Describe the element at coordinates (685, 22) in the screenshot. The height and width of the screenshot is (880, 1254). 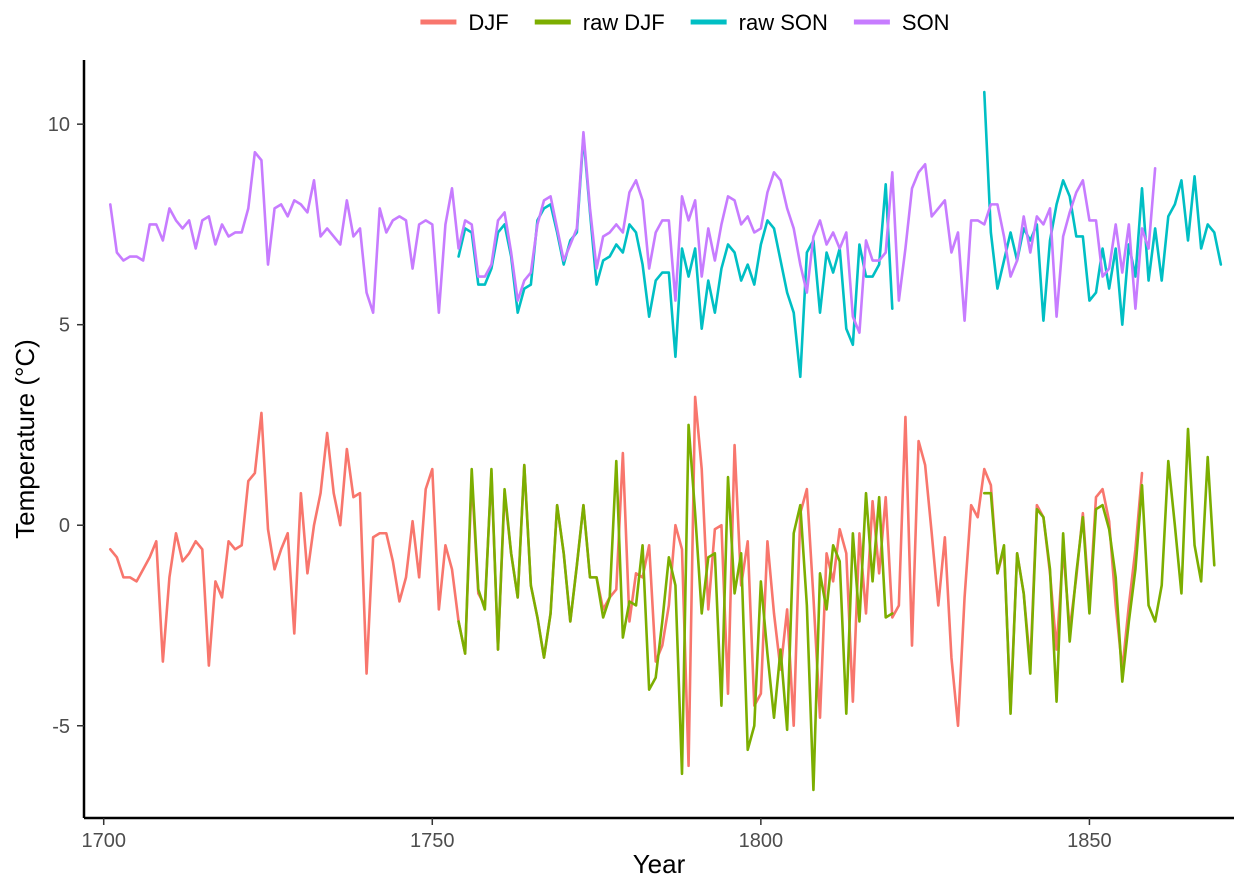
I see `legend: DJF raw DJF raw SON SON` at that location.